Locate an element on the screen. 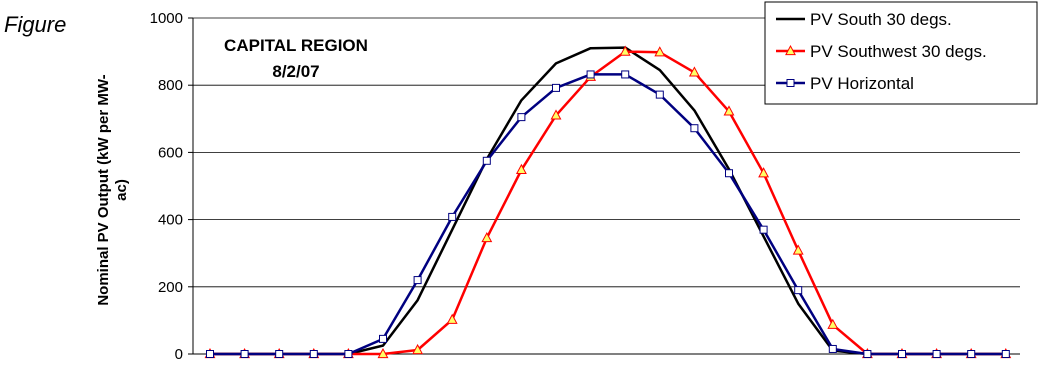  y-tick-labels: 0 200 400 600 800 1000 is located at coordinates (166, 186).